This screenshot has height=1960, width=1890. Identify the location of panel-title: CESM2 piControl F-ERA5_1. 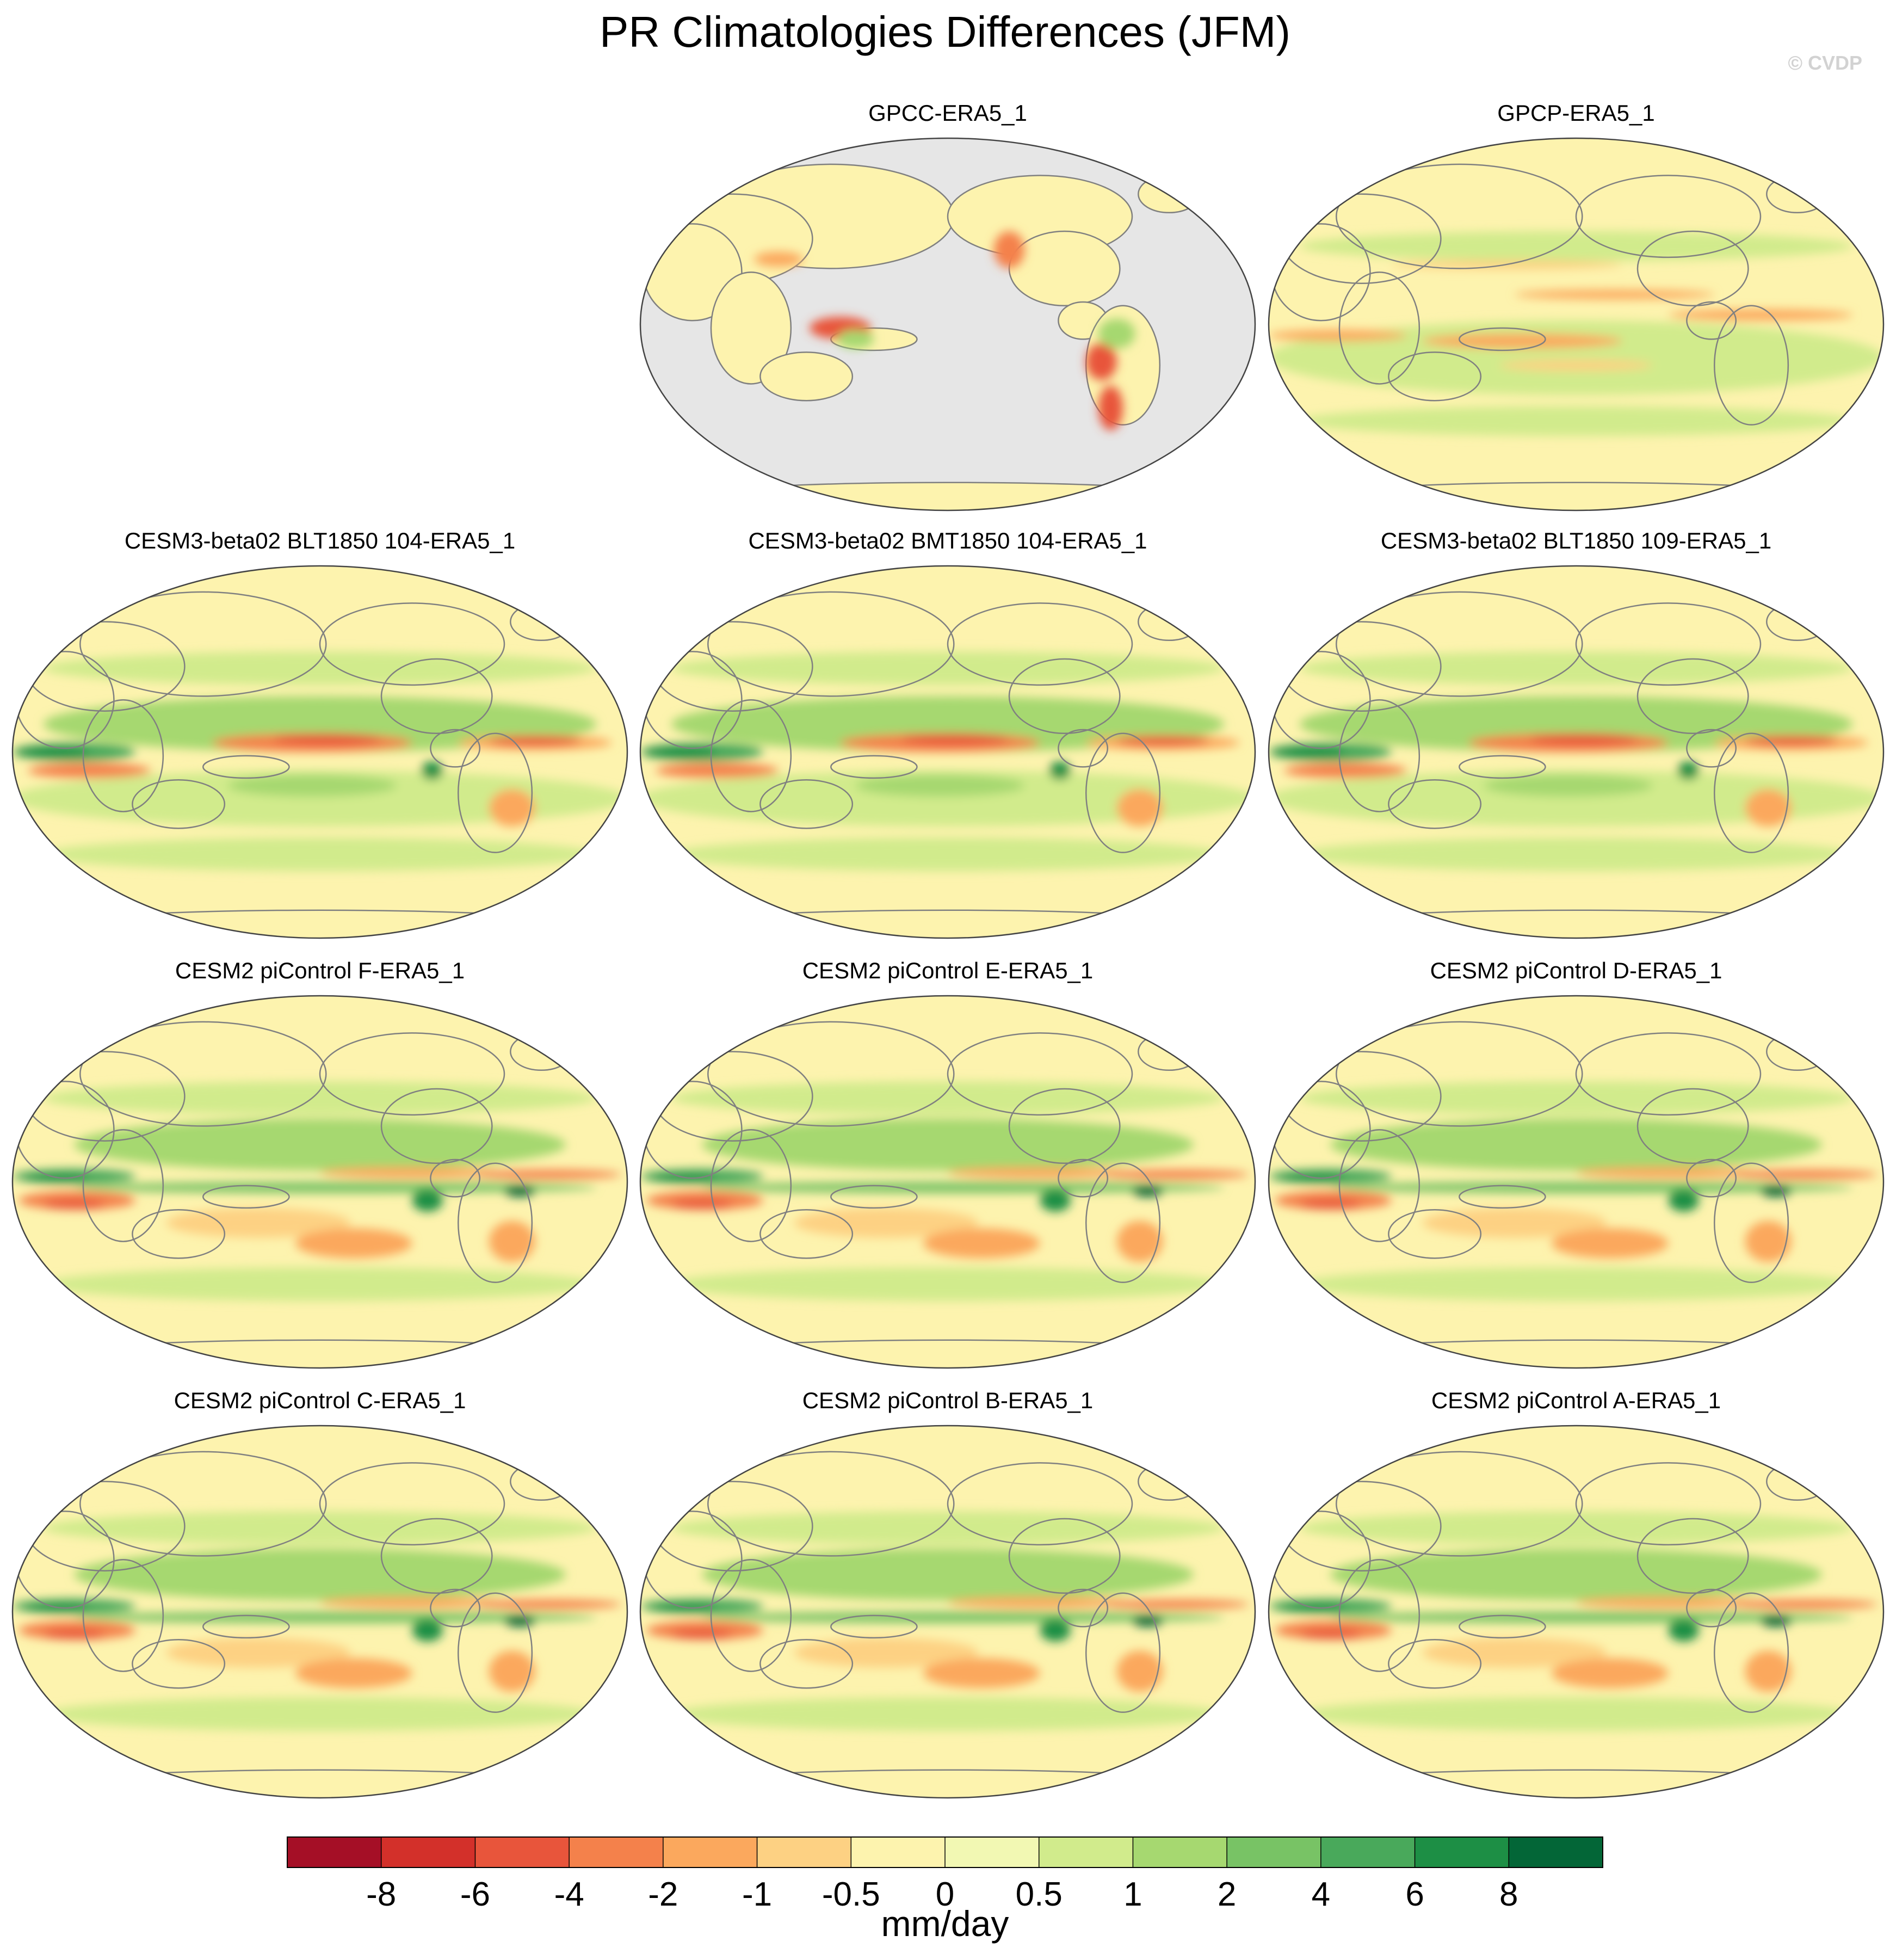
(320, 970).